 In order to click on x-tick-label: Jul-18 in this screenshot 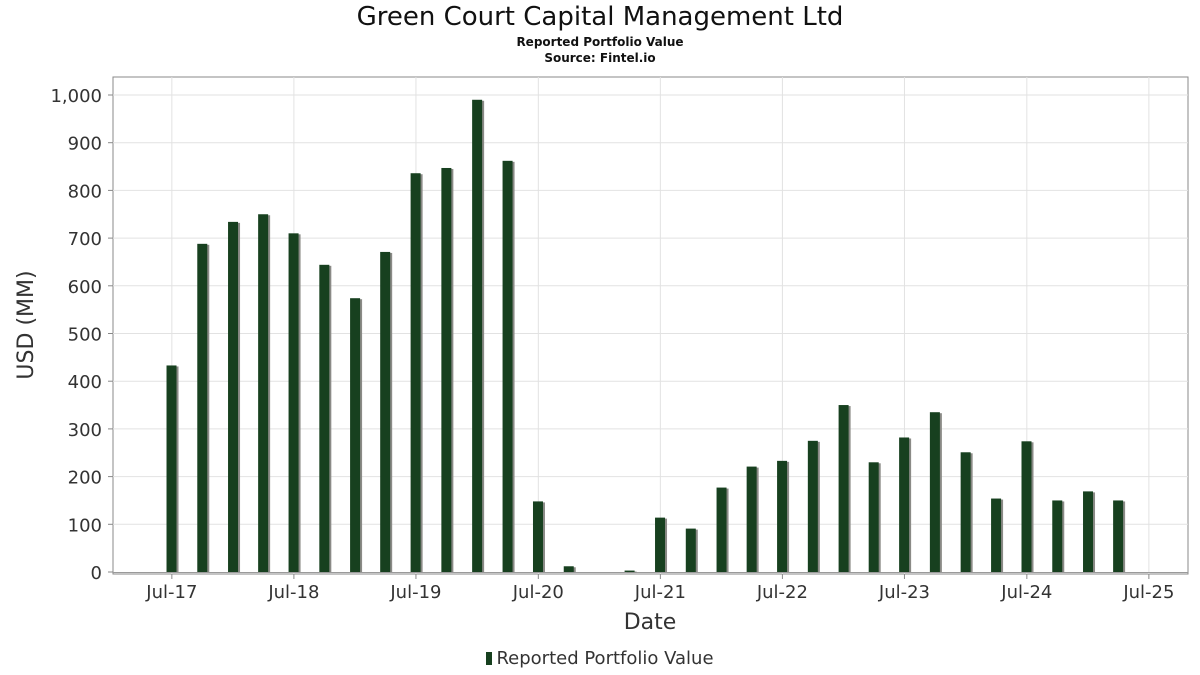, I will do `click(293, 592)`.